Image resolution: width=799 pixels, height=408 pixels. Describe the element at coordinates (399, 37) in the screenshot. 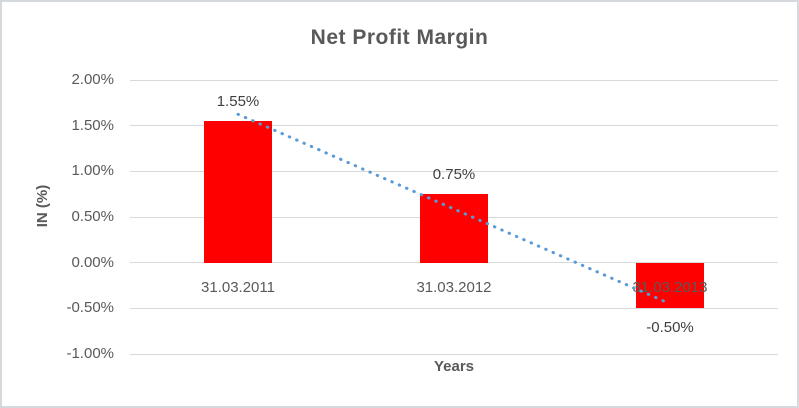

I see `chart-title: Net Profit Margin` at that location.